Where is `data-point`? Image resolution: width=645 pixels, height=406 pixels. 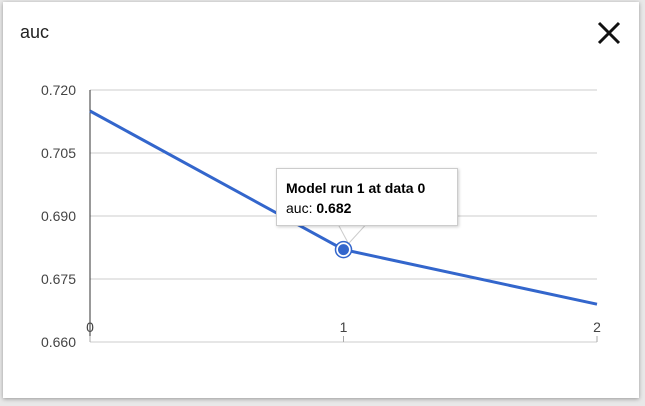 data-point is located at coordinates (343, 250).